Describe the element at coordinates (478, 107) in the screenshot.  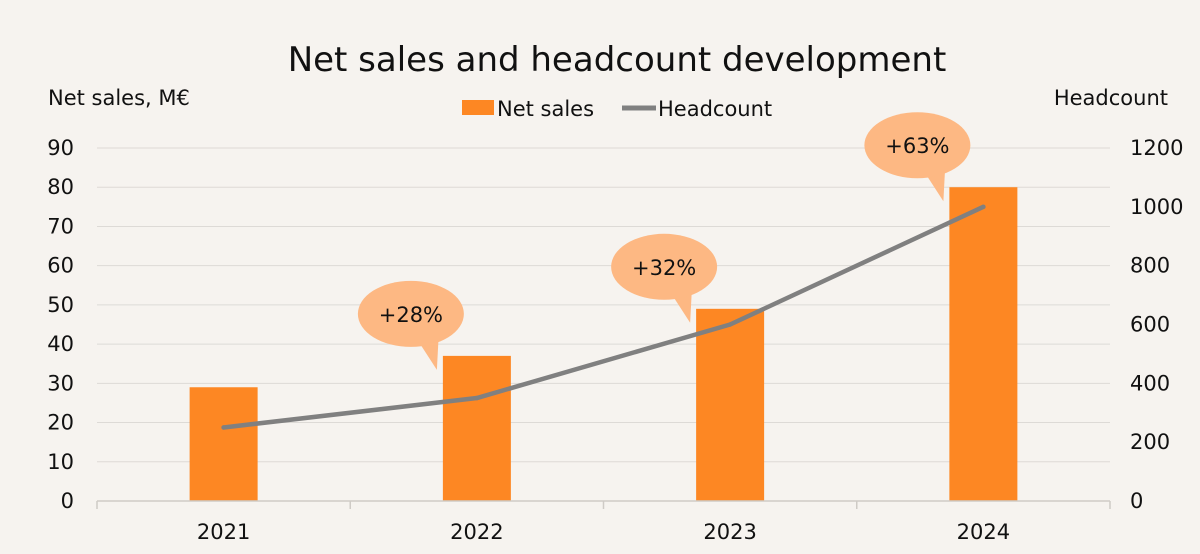
I see `legend-swatch-net-sales` at that location.